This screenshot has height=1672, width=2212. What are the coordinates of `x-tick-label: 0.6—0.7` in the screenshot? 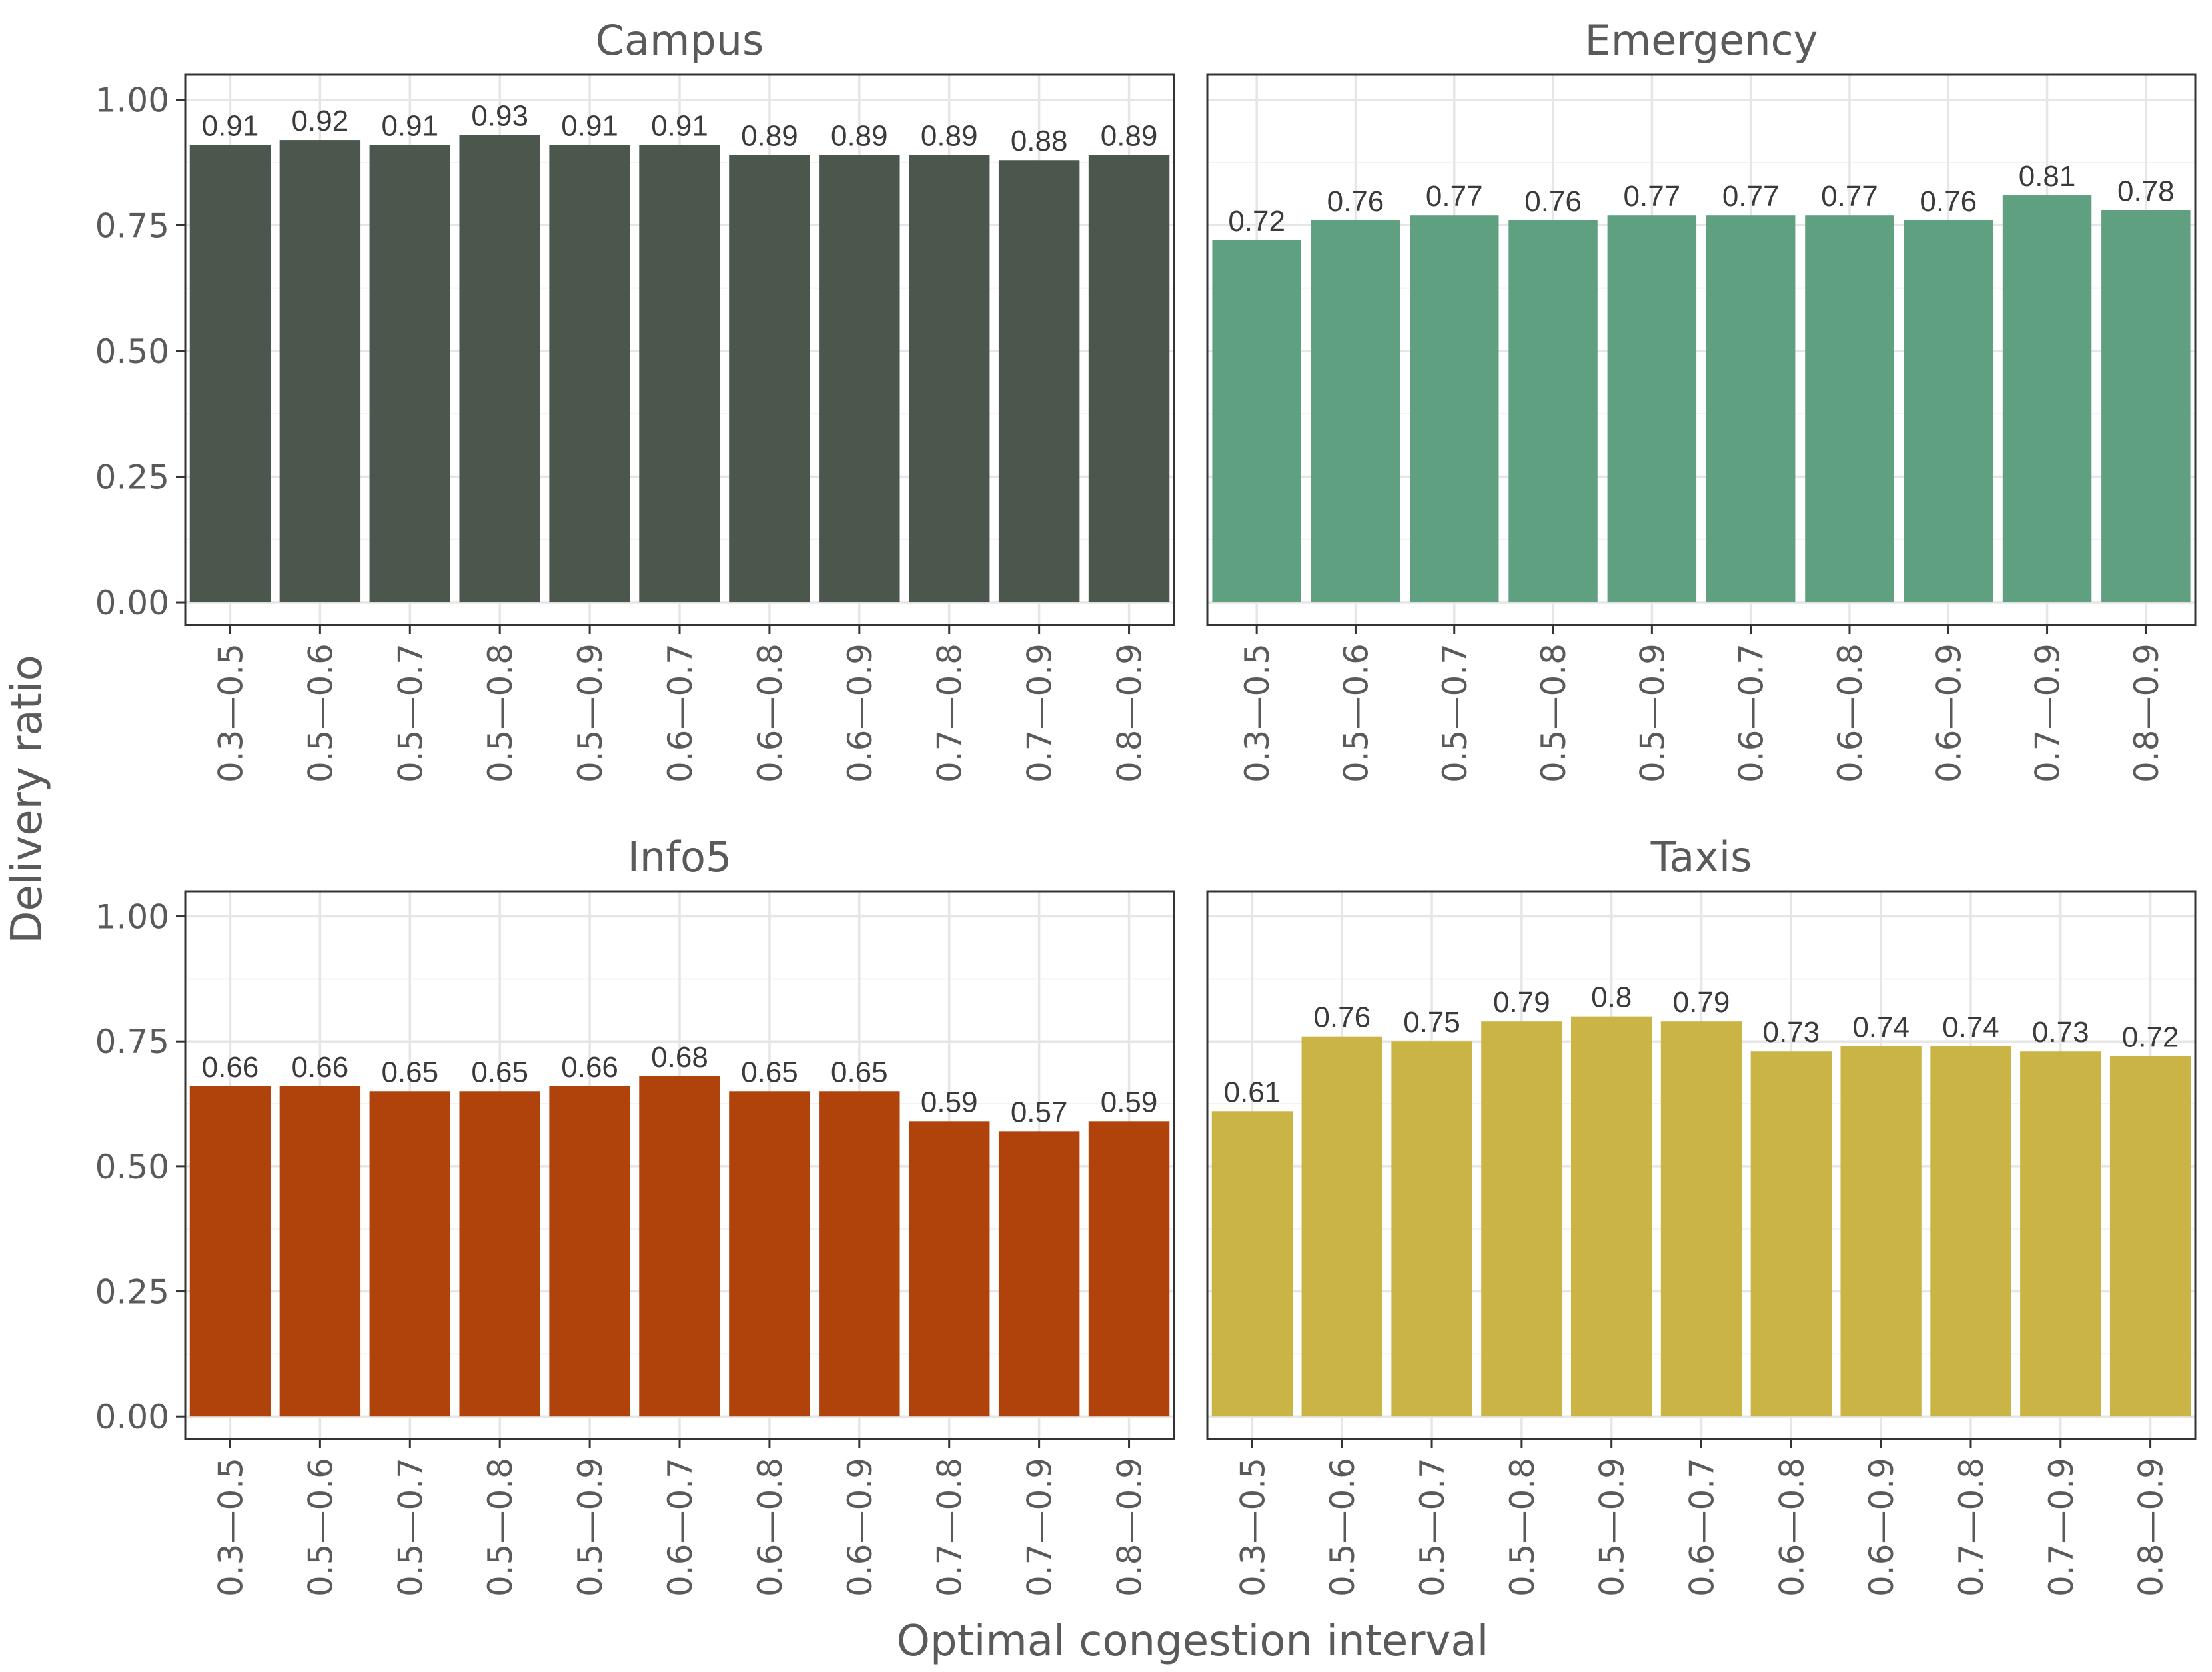 It's located at (1702, 1527).